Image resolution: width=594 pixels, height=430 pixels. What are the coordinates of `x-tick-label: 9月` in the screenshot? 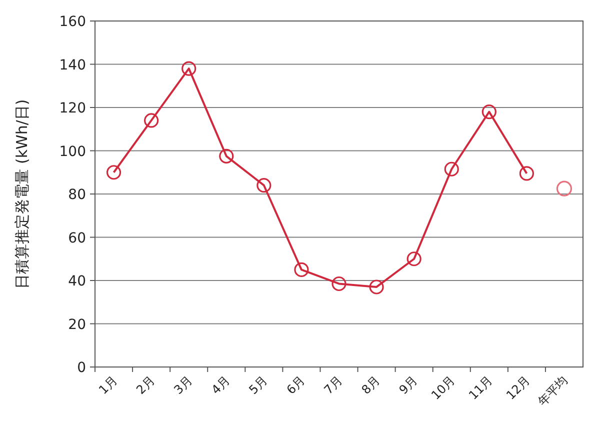 It's located at (408, 385).